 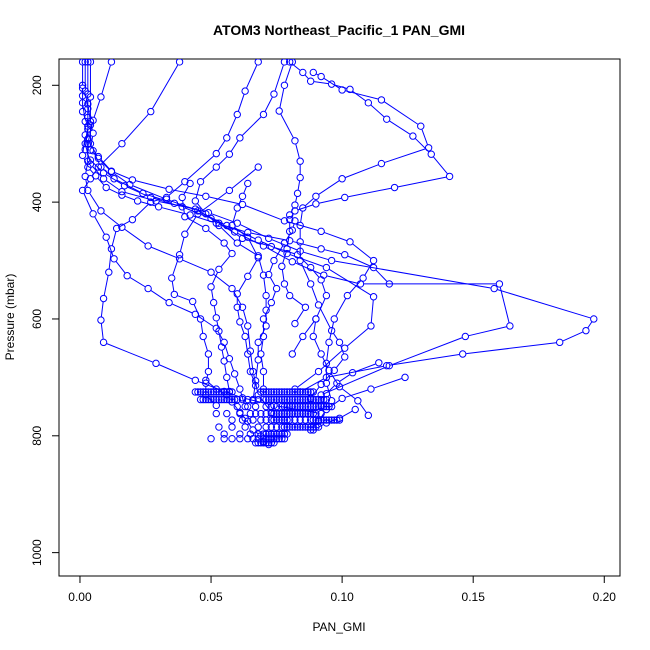 What do you see at coordinates (280, 226) in the screenshot?
I see `profile-series` at bounding box center [280, 226].